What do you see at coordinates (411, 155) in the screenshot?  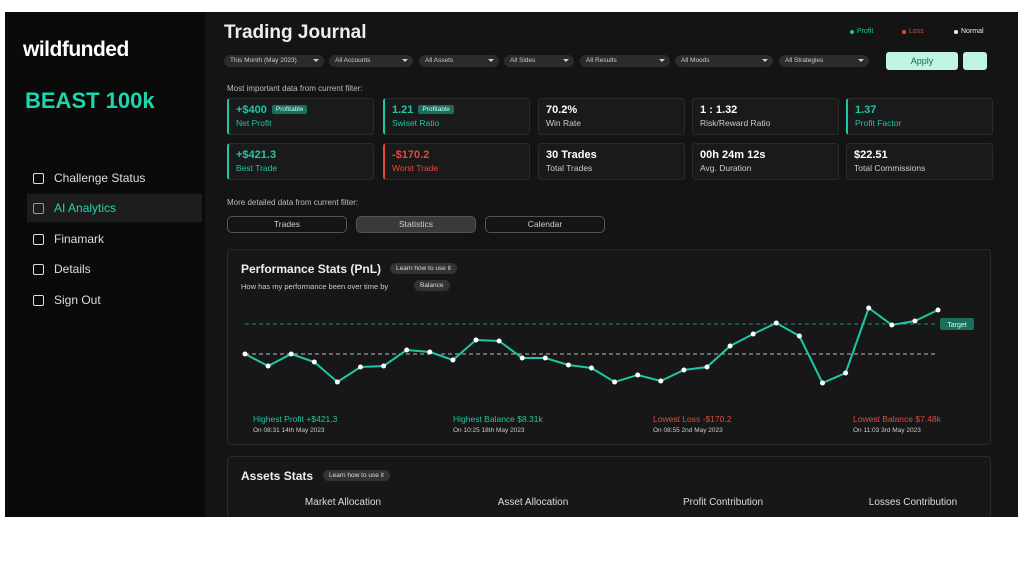 I see `stat-value-text: -$170.2` at bounding box center [411, 155].